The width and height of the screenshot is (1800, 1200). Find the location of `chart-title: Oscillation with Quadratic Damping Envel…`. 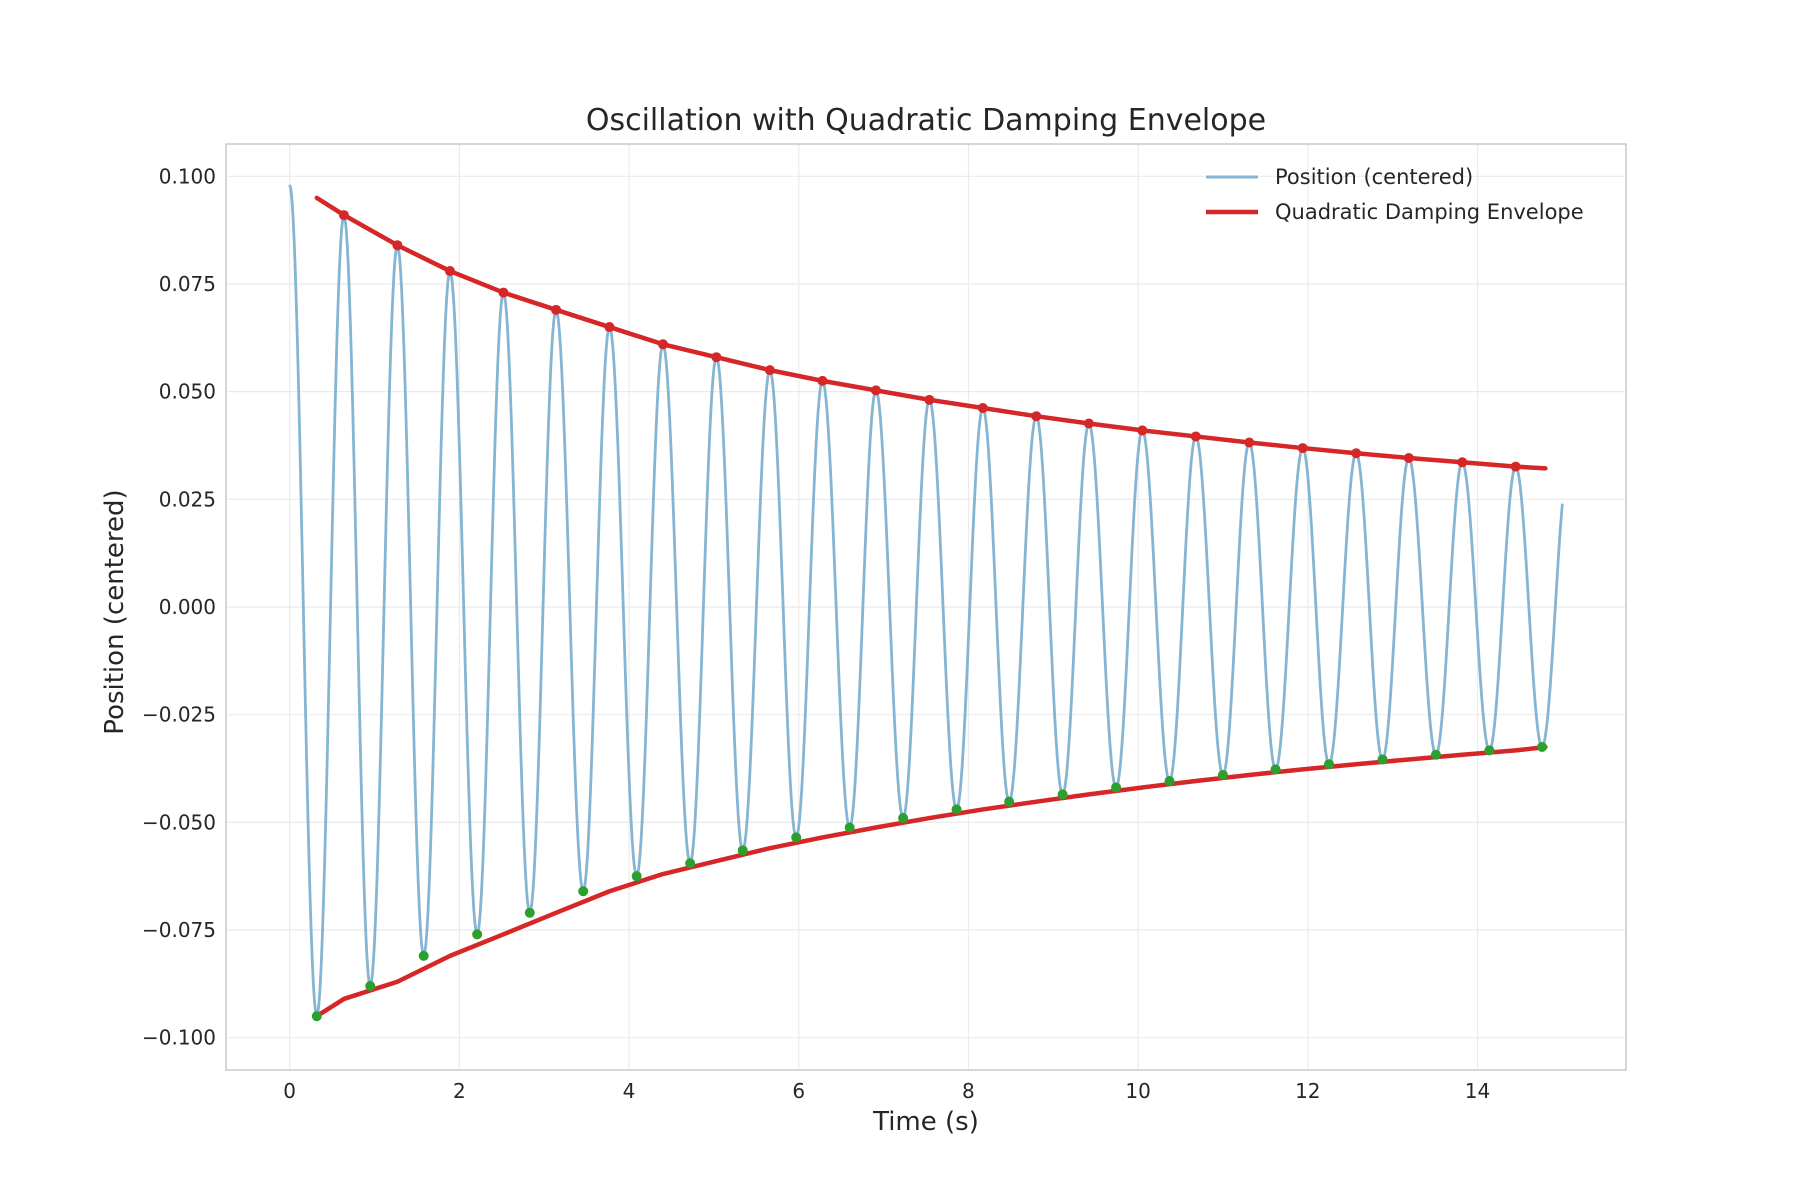

chart-title: Oscillation with Quadratic Damping Envel… is located at coordinates (926, 120).